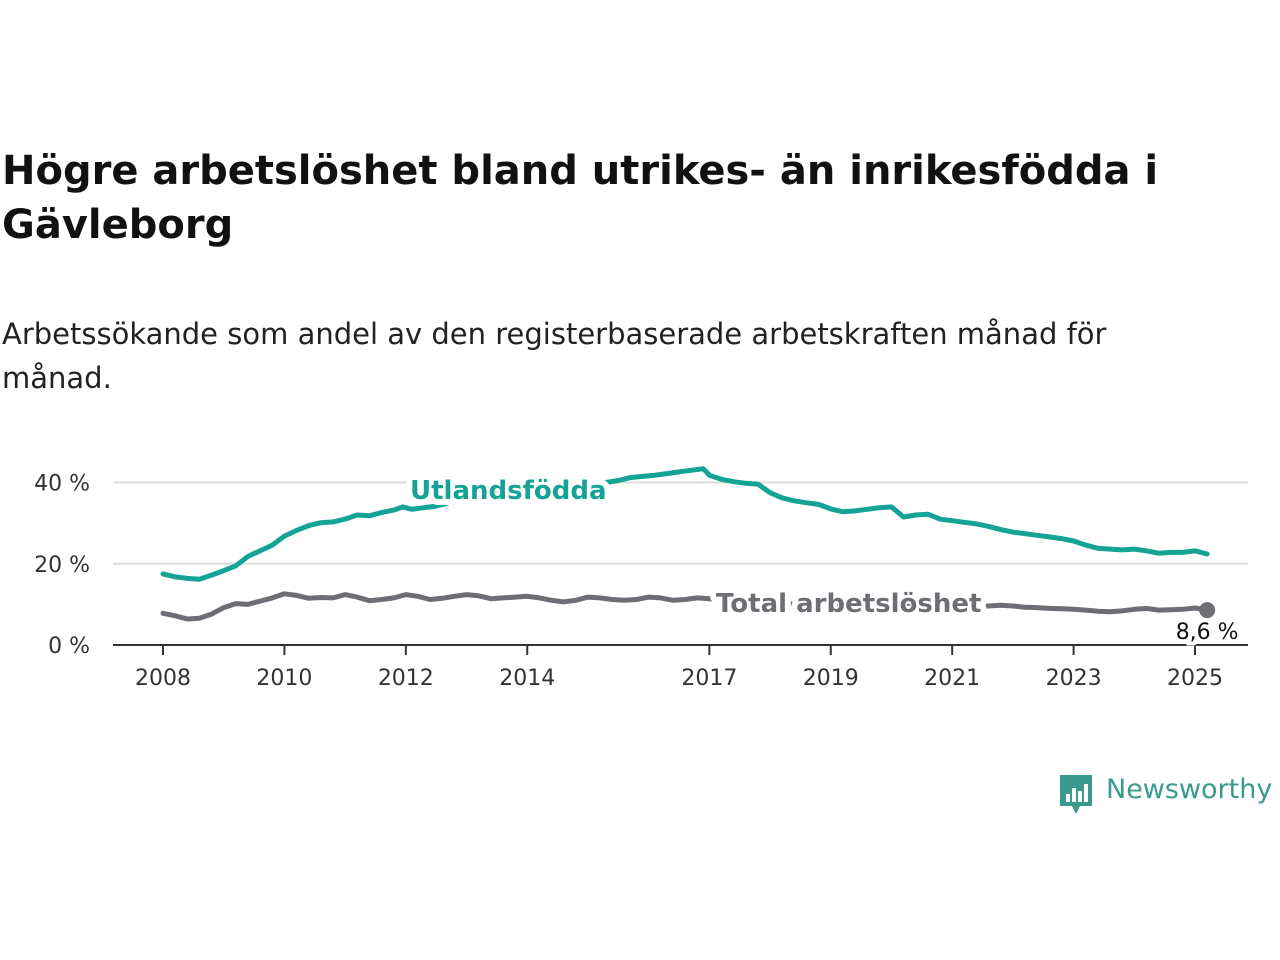 The width and height of the screenshot is (1280, 960). I want to click on series-lines, so click(685, 544).